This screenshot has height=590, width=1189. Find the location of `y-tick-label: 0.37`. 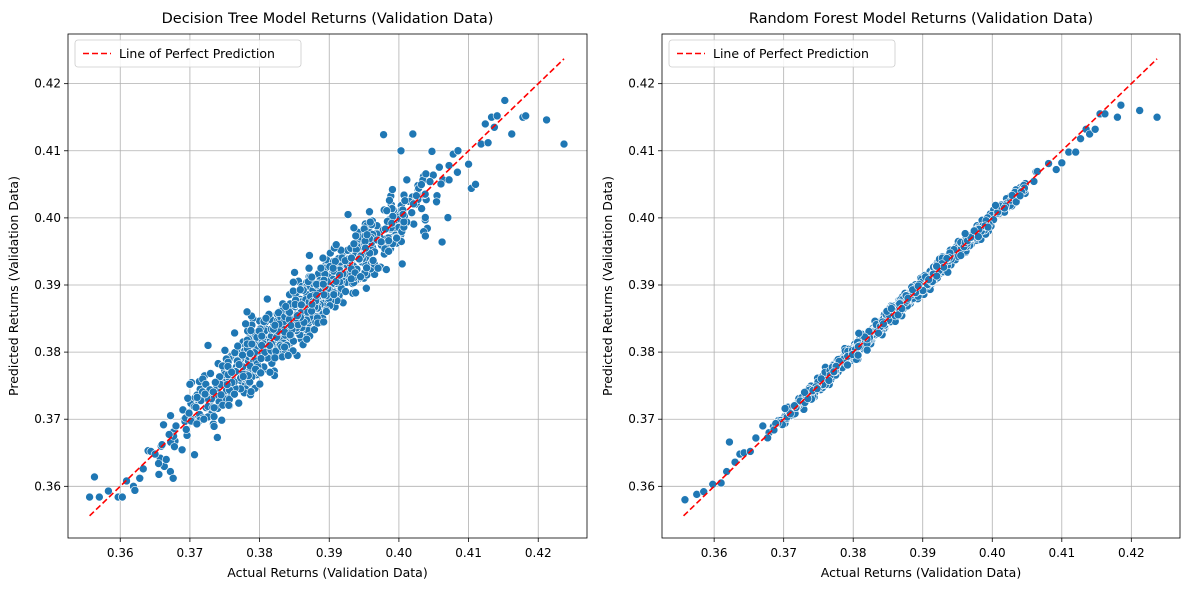

y-tick-label: 0.37 is located at coordinates (47, 419).